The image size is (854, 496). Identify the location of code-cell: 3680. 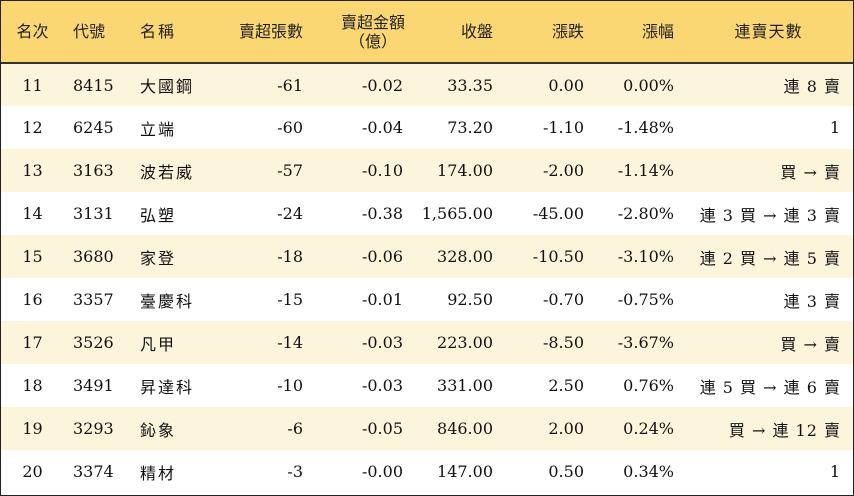
(93, 256).